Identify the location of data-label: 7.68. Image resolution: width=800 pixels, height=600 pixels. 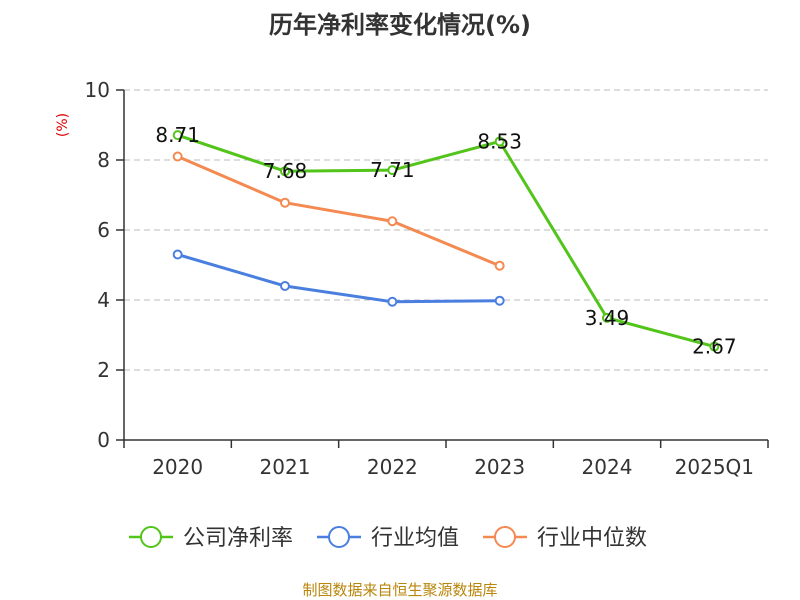
(285, 171).